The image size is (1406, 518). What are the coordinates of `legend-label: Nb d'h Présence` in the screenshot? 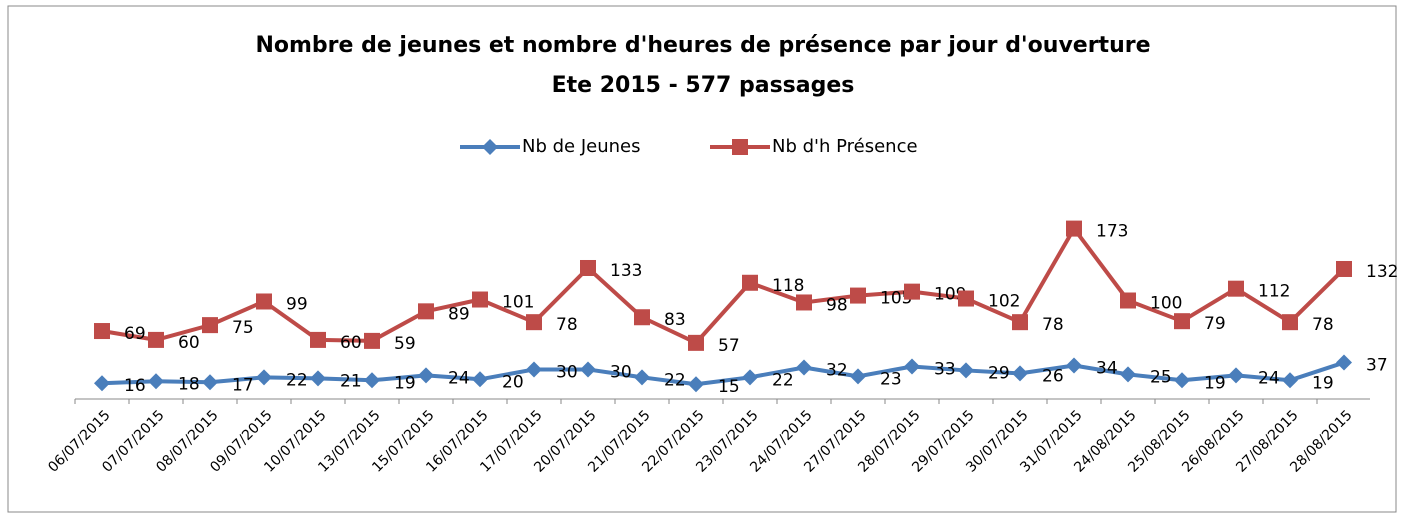 It's located at (845, 146).